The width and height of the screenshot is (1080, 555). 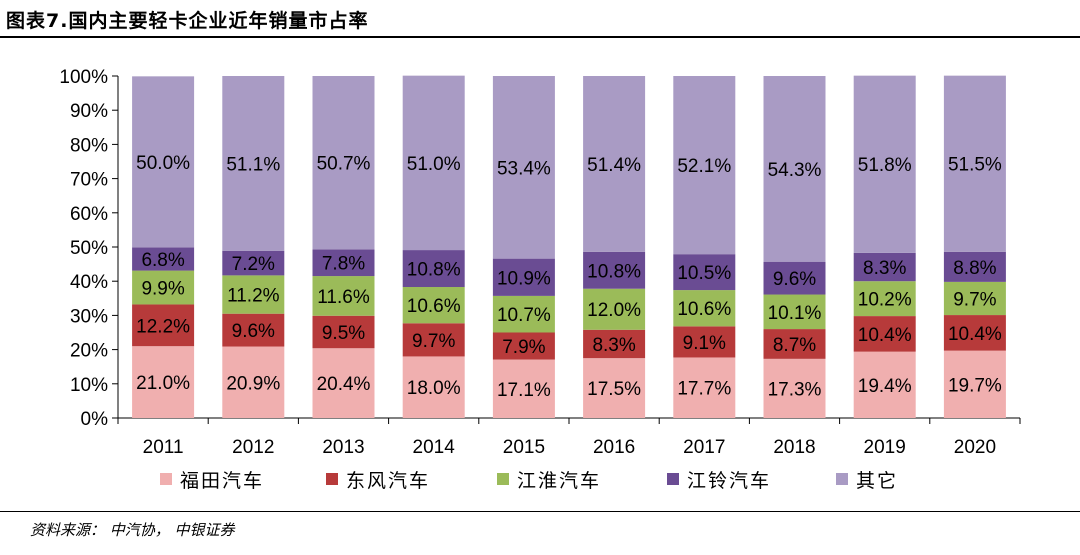 I want to click on legend-item: 江淮汽车, so click(x=549, y=479).